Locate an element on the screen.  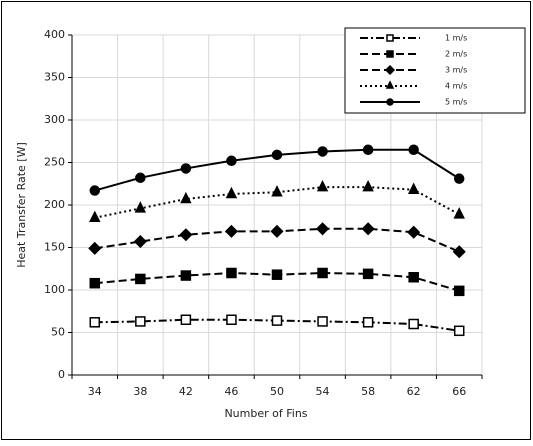
x-axis-title: Number of Fins is located at coordinates (265, 413).